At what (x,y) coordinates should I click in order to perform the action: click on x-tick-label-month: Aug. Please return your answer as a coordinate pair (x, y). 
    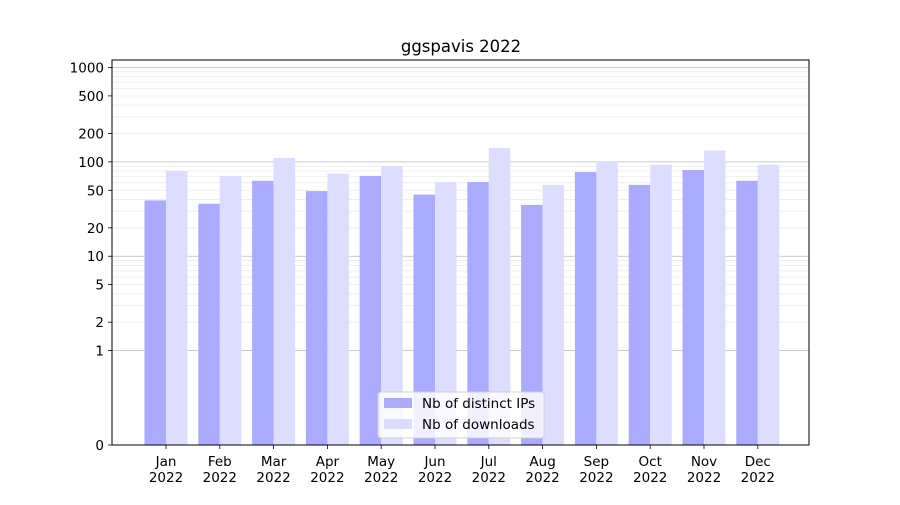
    Looking at the image, I should click on (542, 462).